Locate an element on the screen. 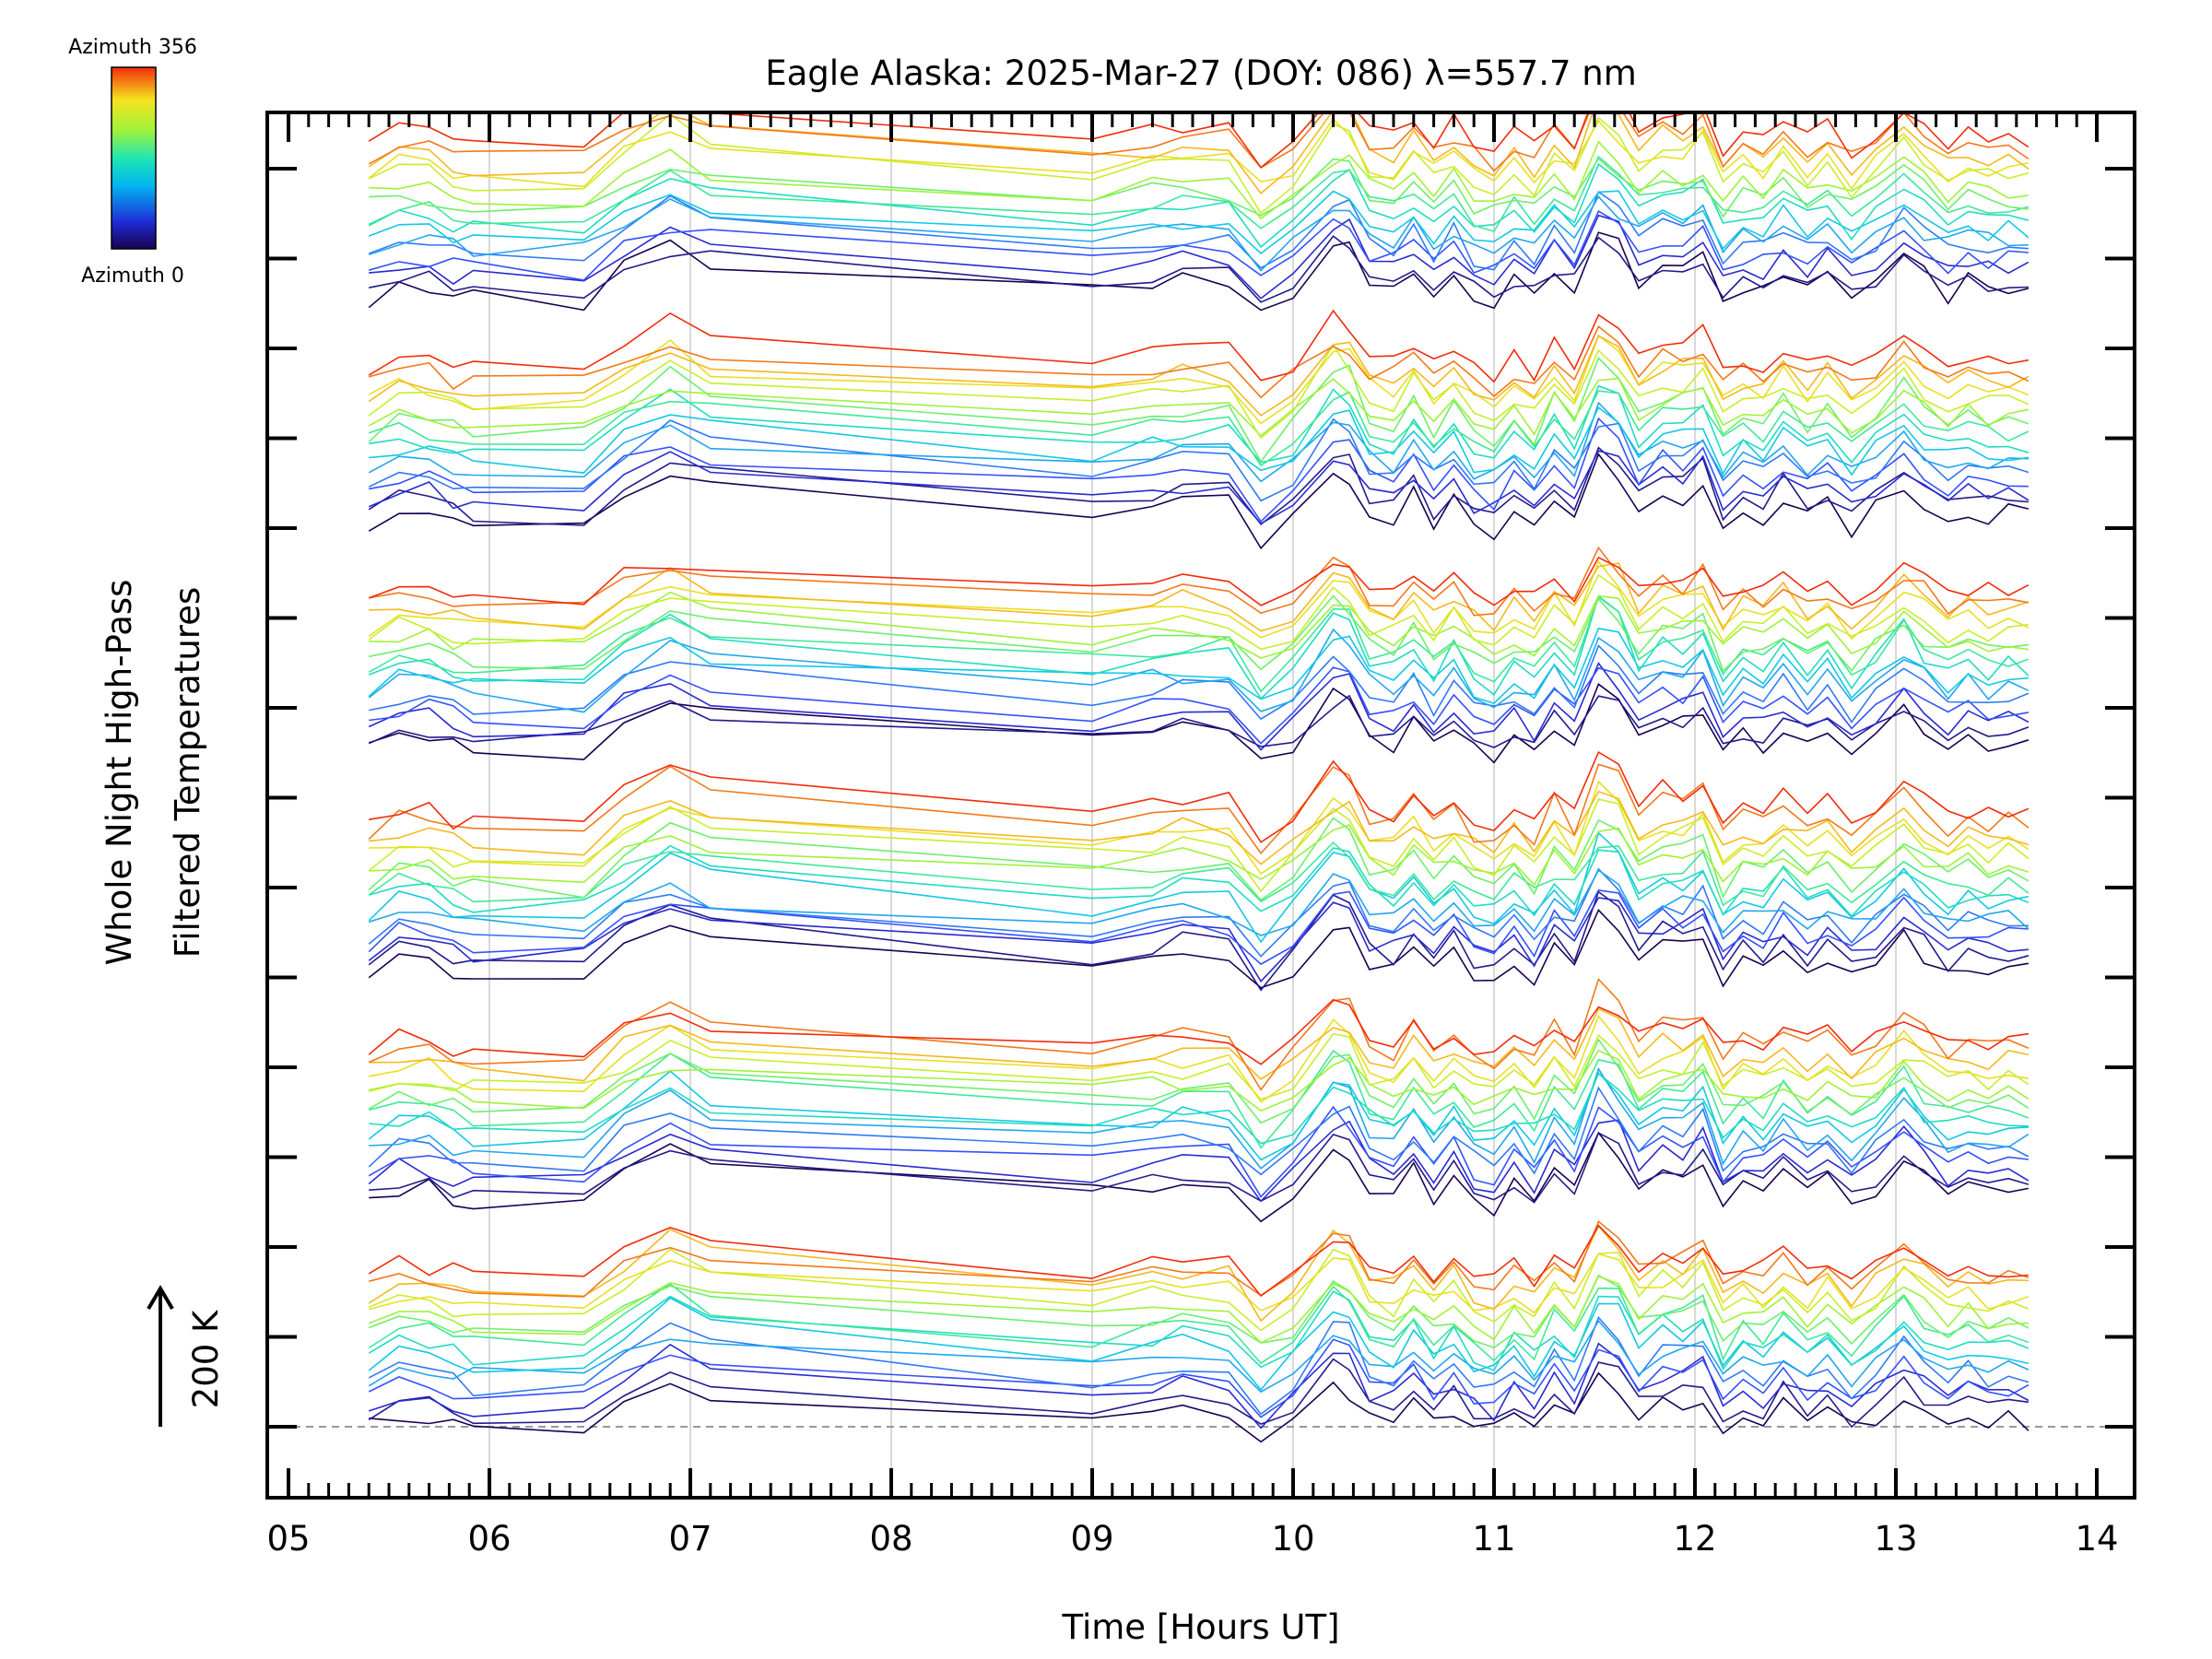 This screenshot has height=1659, width=2212. scale-arrowhead is located at coordinates (160, 1298).